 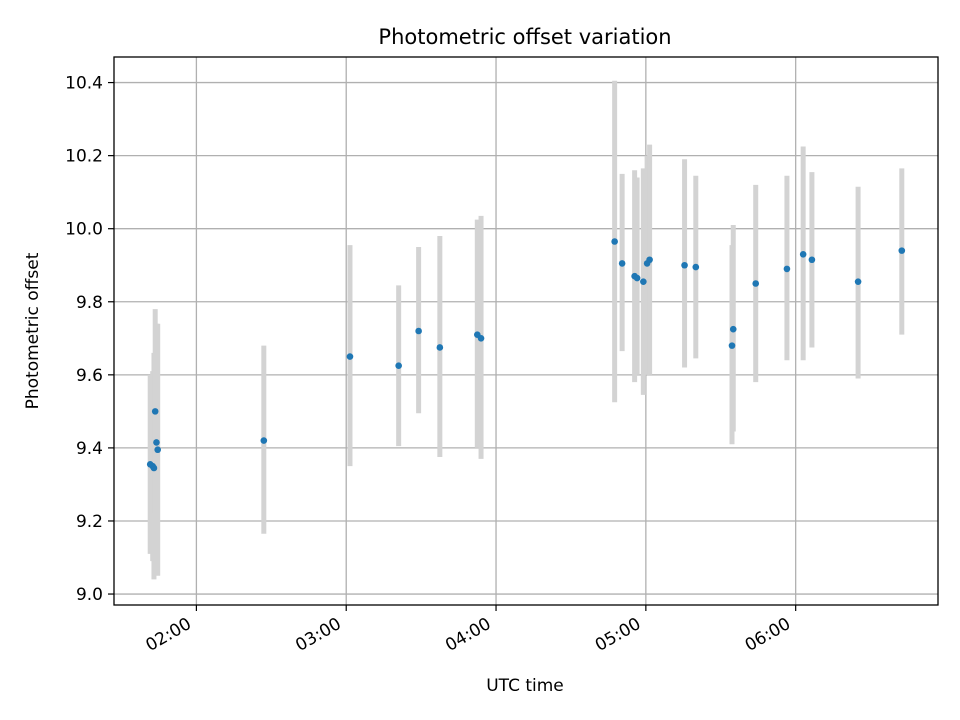 I want to click on y-tick-label: 10.2, so click(x=84, y=157).